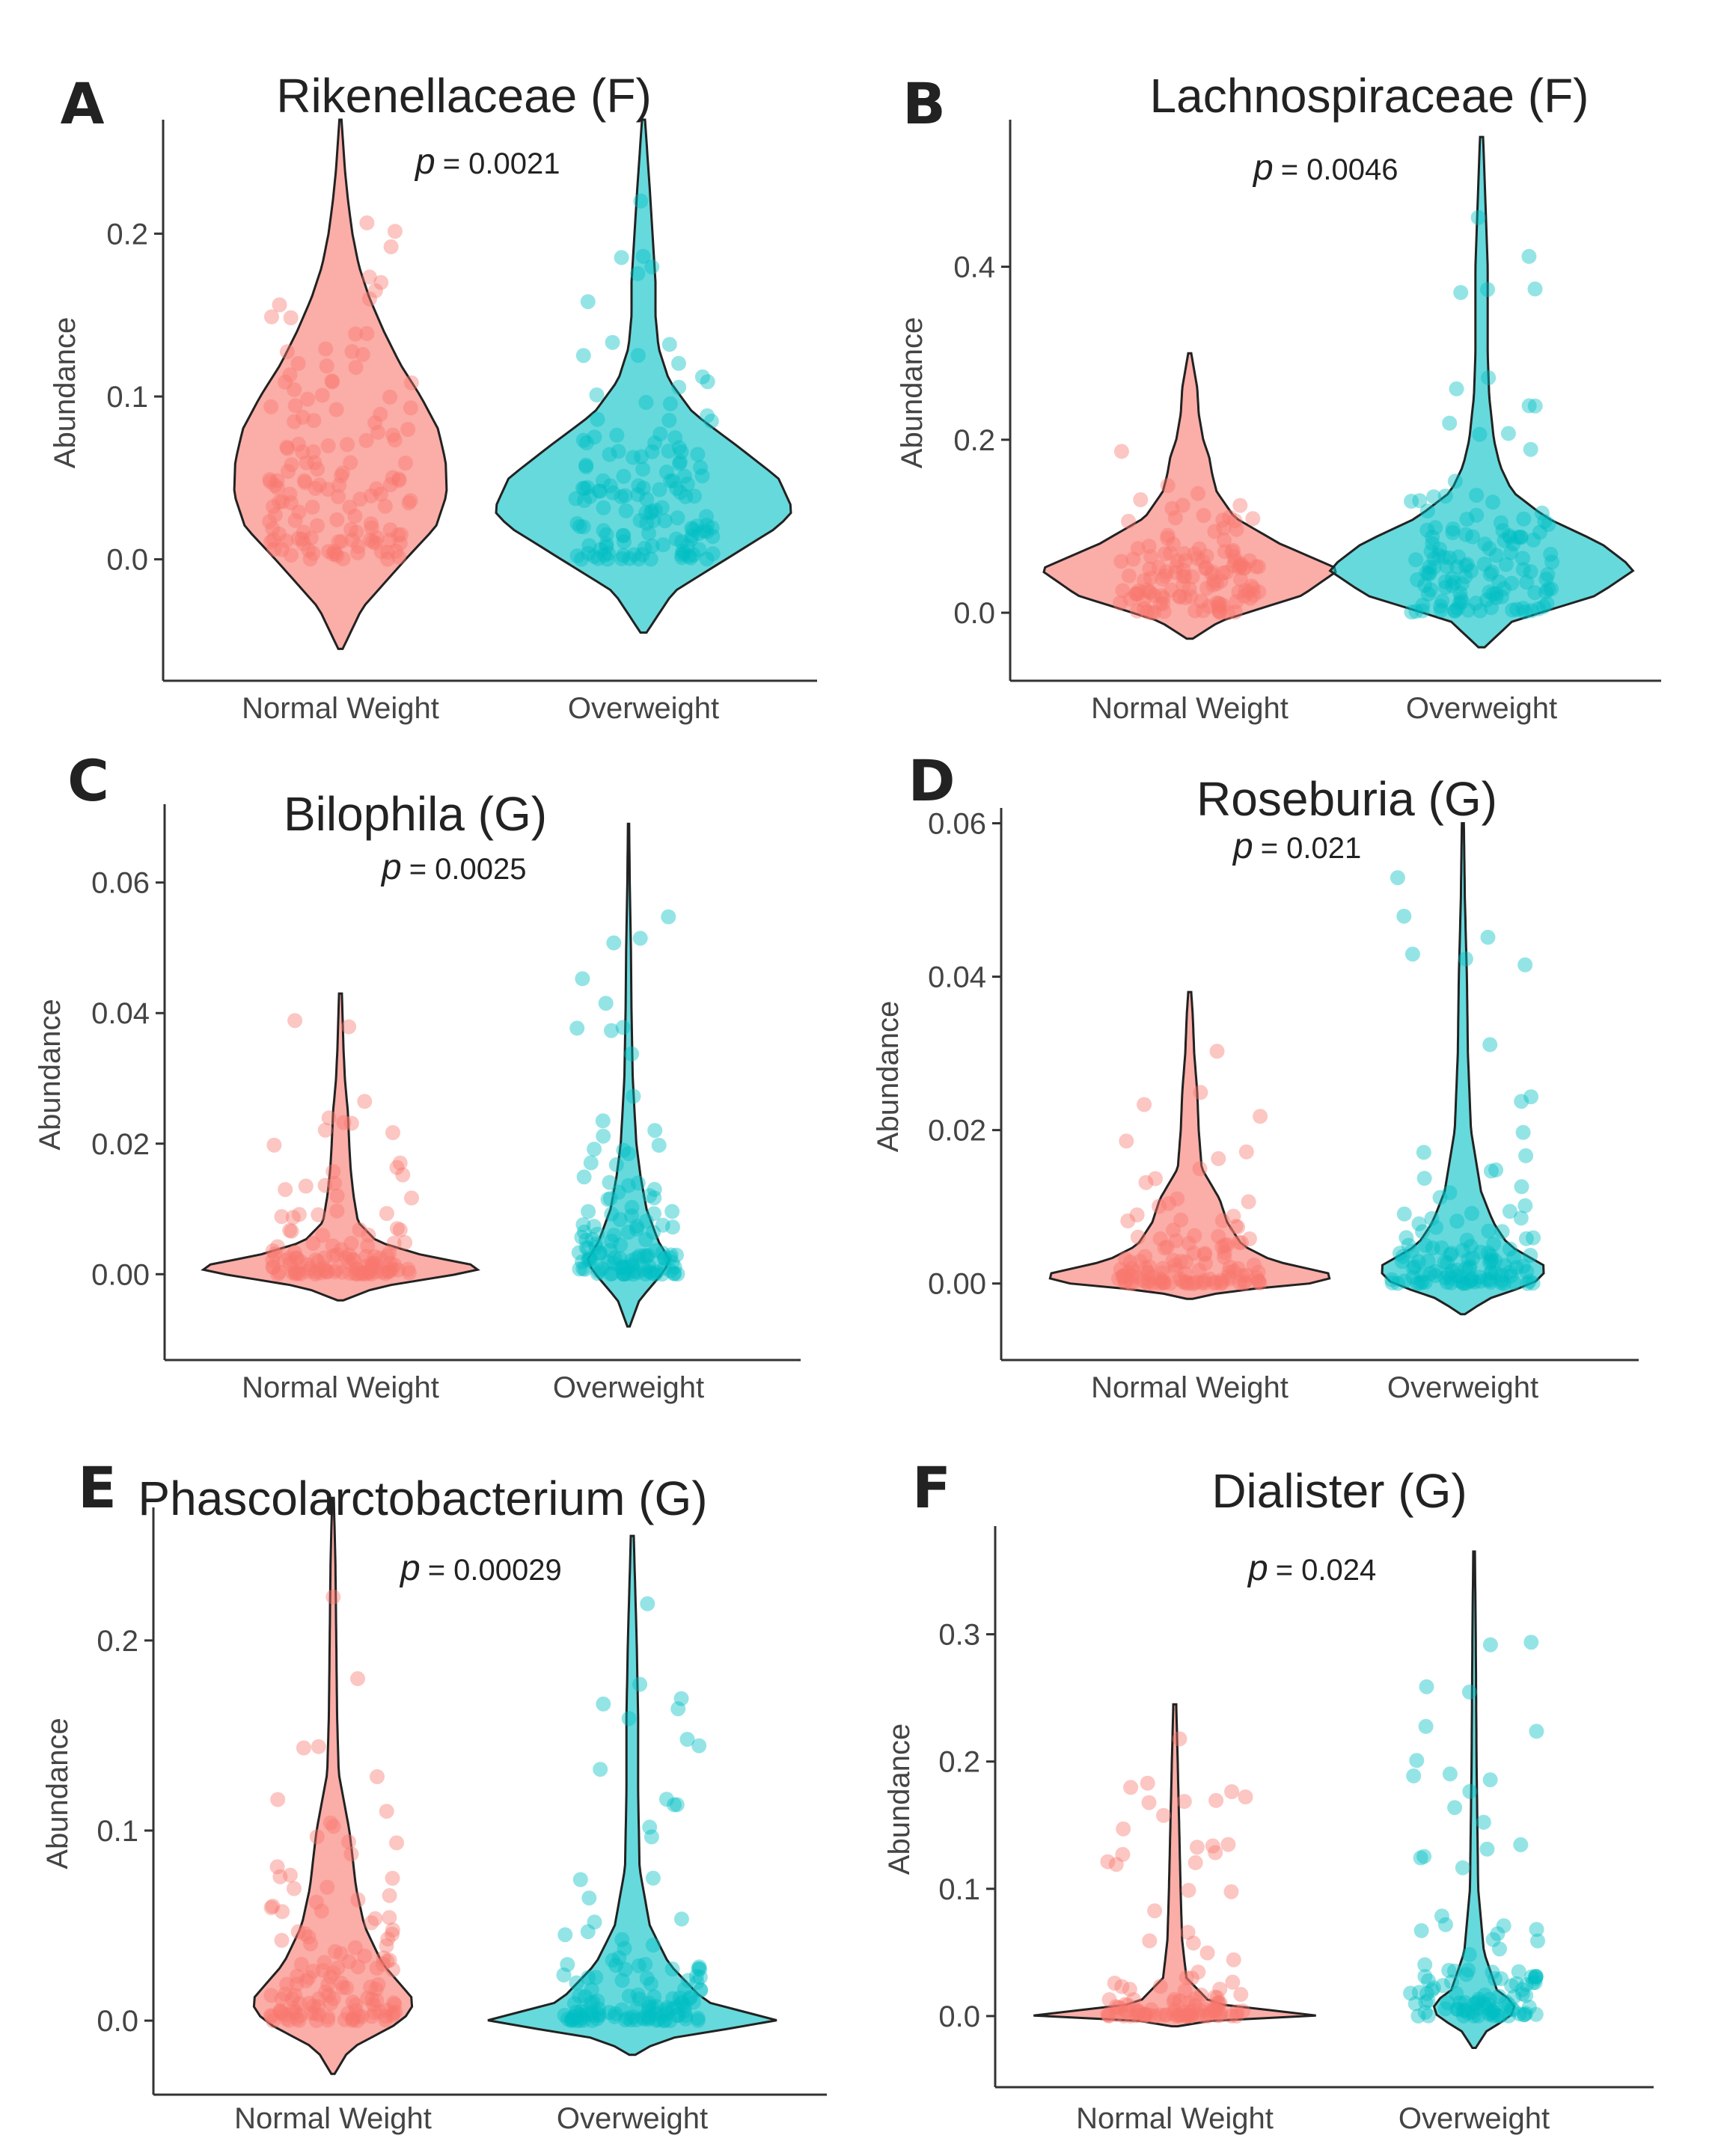  What do you see at coordinates (959, 1636) in the screenshot?
I see `y-tick-label: 0.3` at bounding box center [959, 1636].